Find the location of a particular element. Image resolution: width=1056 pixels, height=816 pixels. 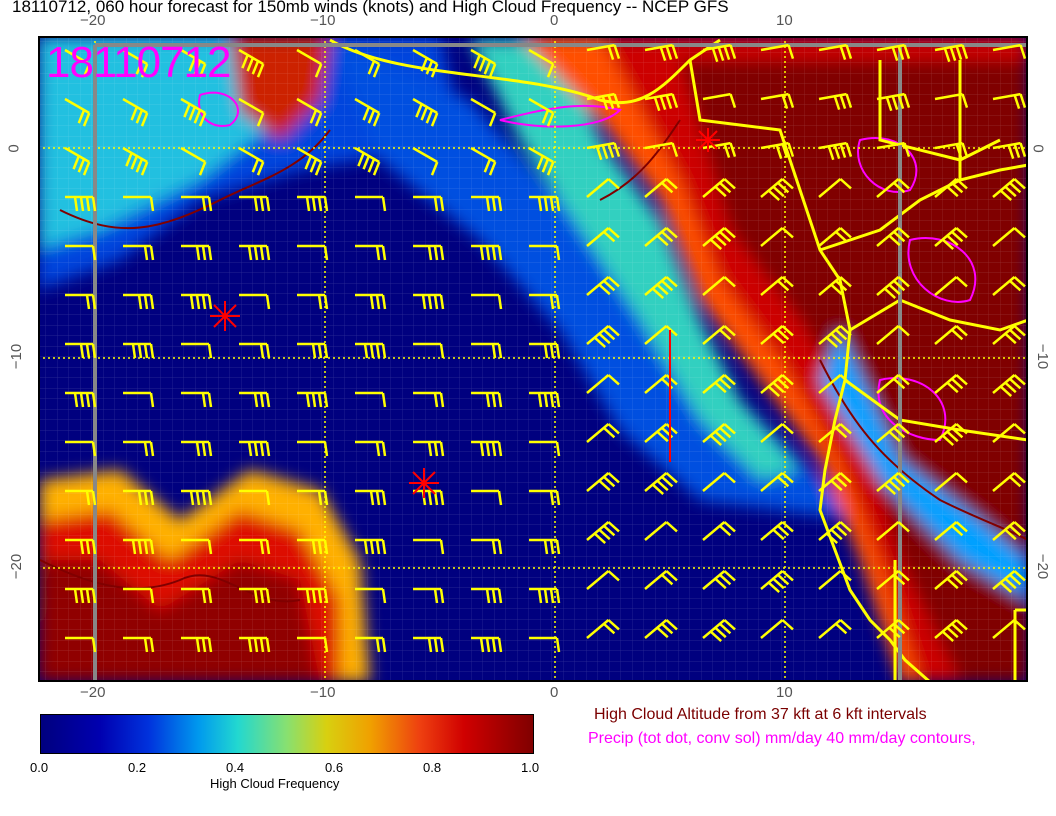

colorbar-tick: 0.8 is located at coordinates (432, 767).